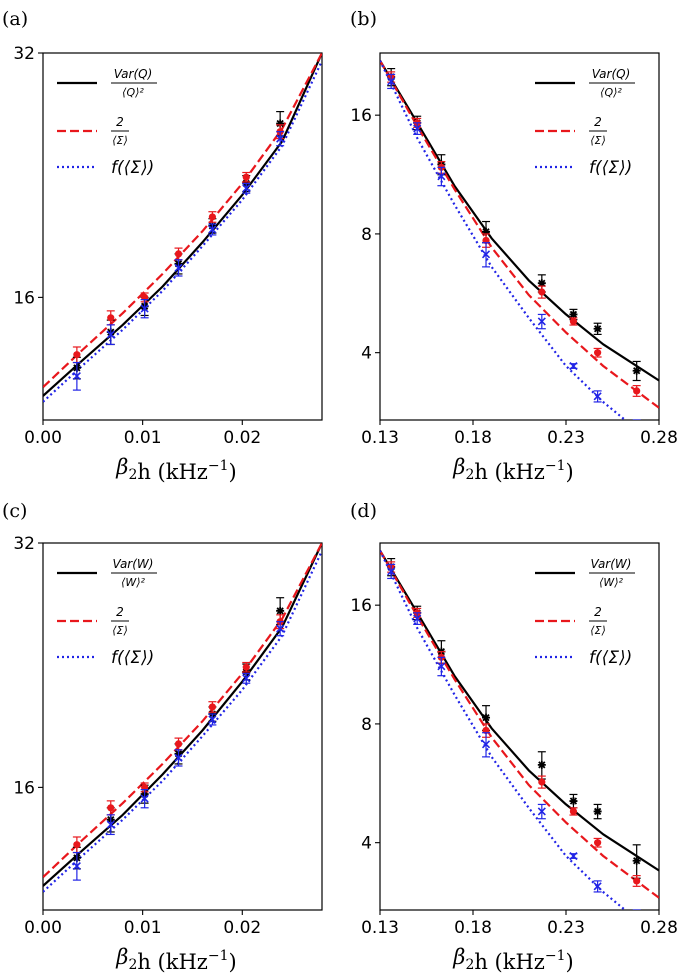 This screenshot has height=976, width=690. What do you see at coordinates (43, 928) in the screenshot?
I see `x-tick-label: 0.00` at bounding box center [43, 928].